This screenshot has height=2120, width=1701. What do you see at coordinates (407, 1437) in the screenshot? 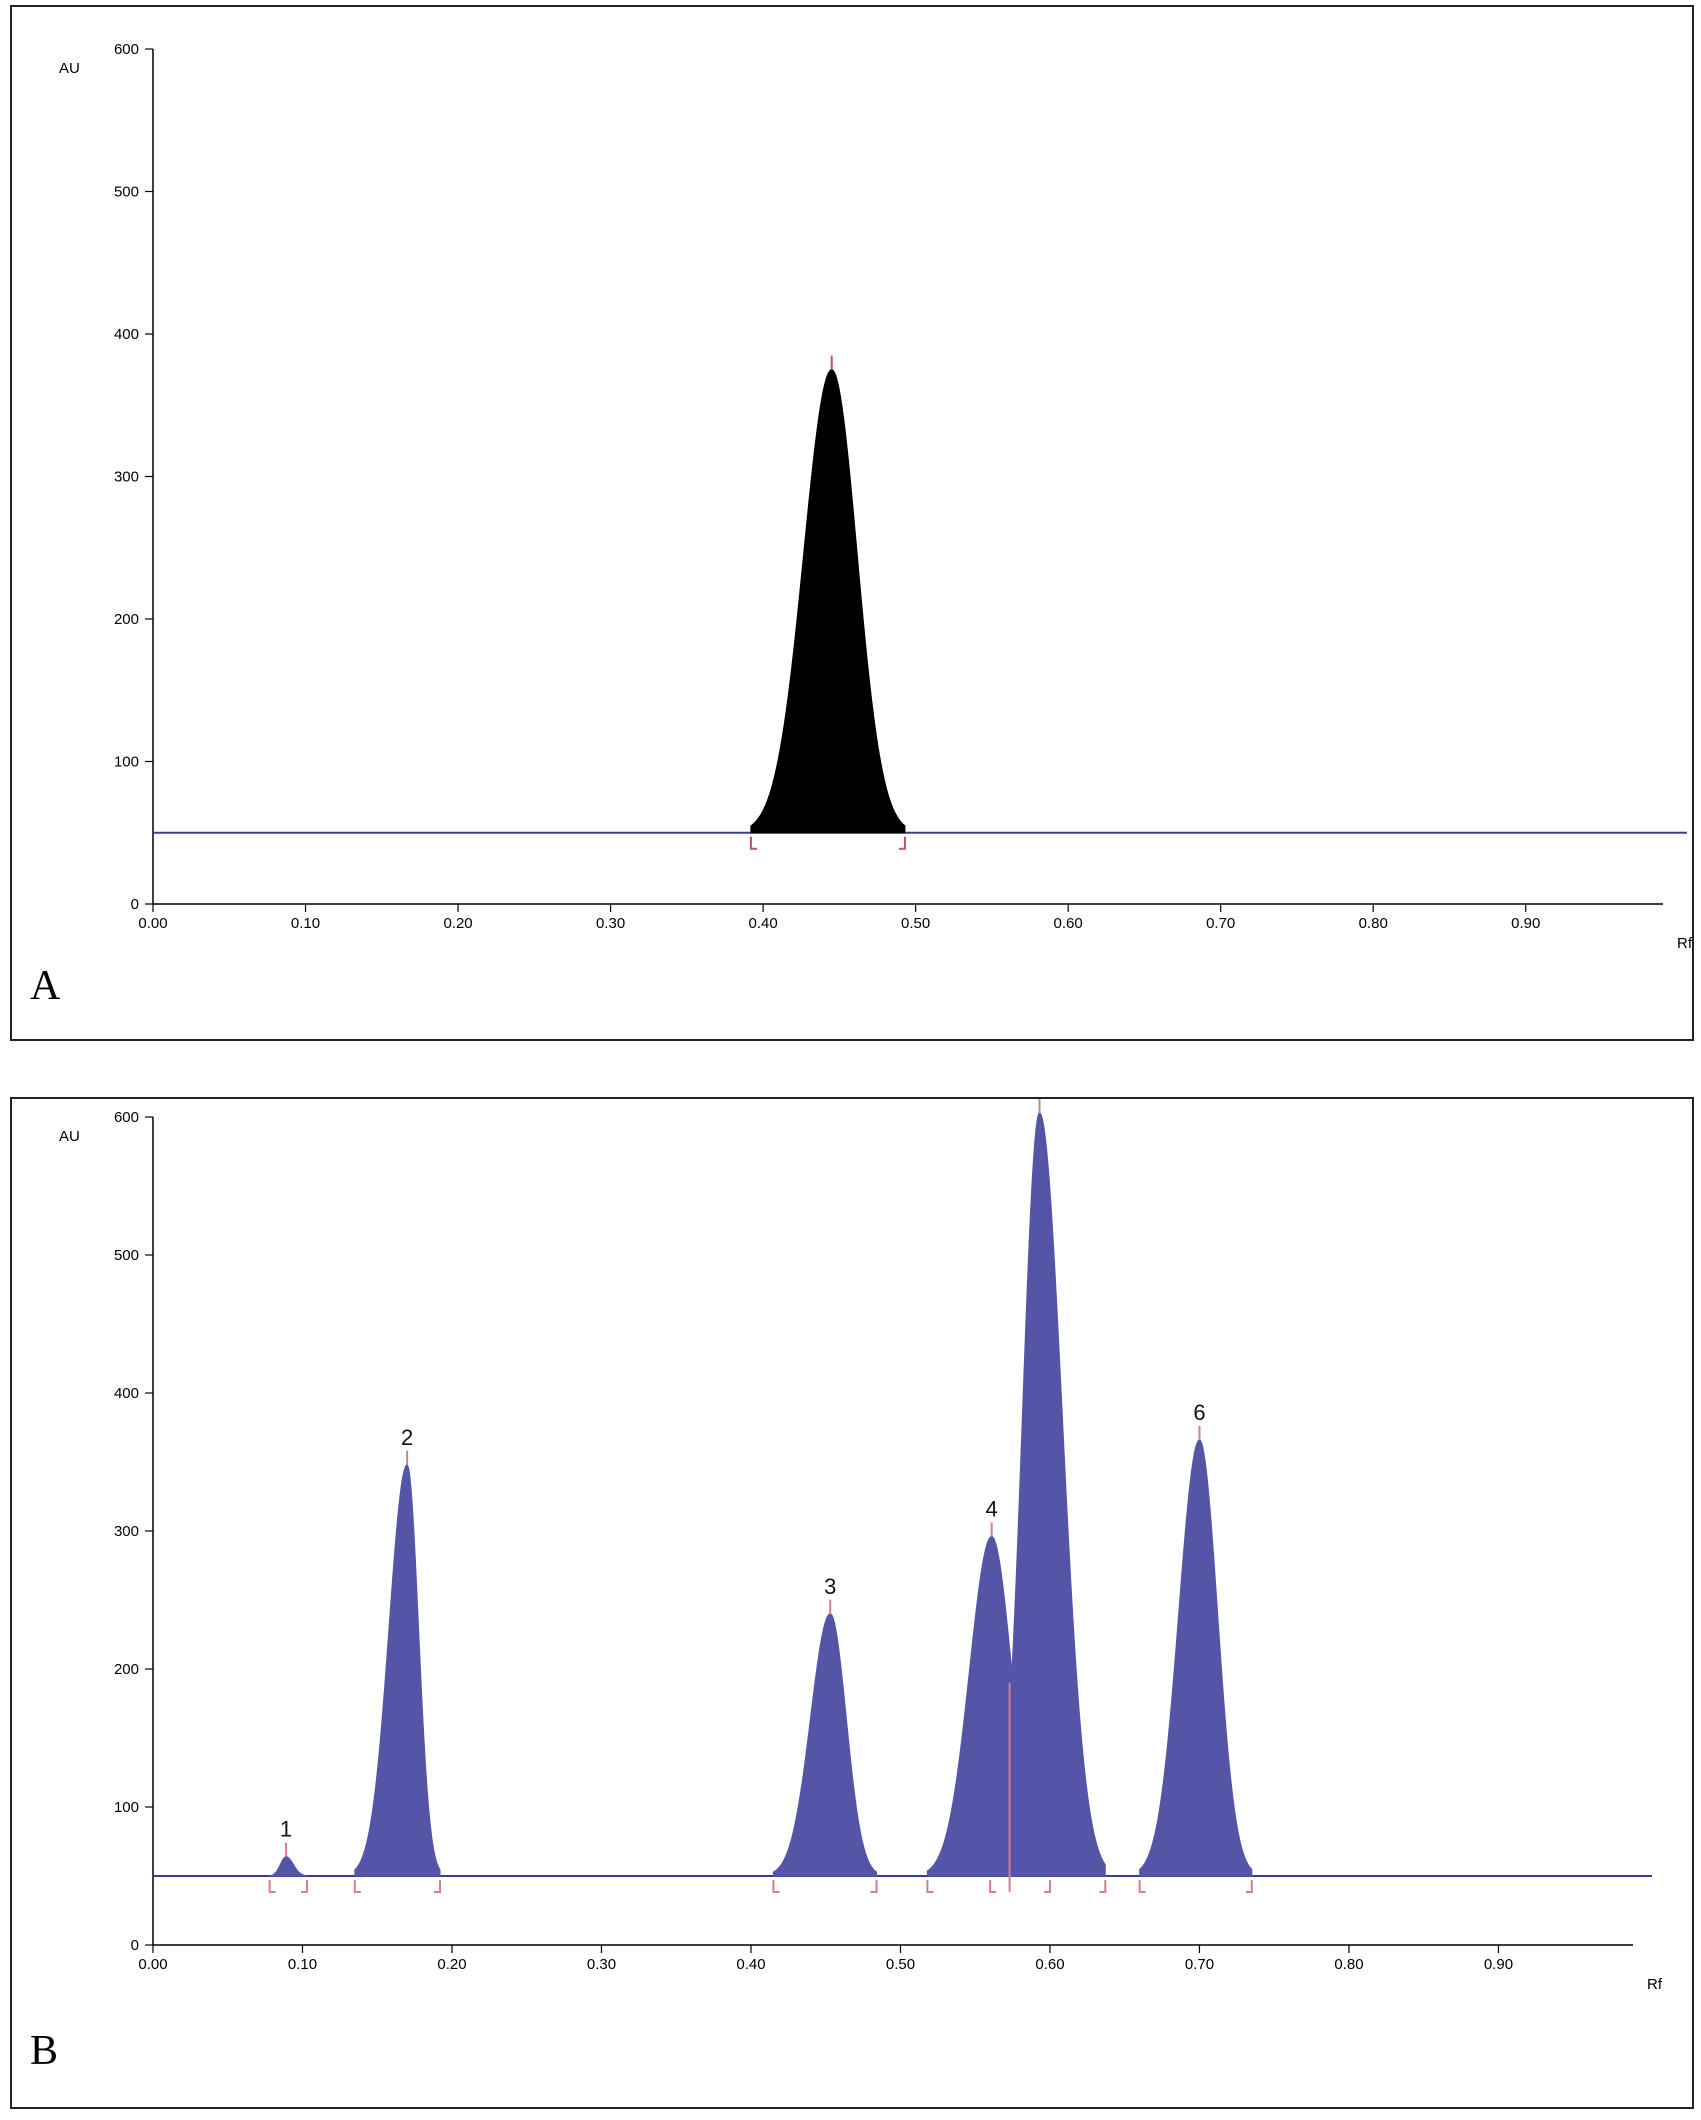
I see `peak-label: 2` at bounding box center [407, 1437].